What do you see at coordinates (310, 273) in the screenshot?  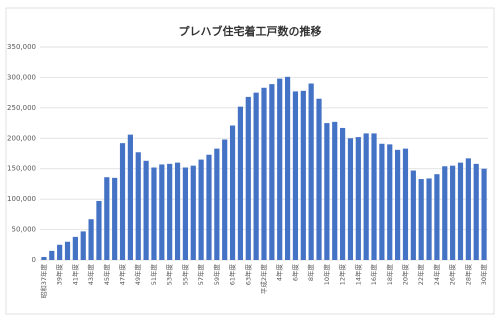 I see `x-tick-label: 8年度` at bounding box center [310, 273].